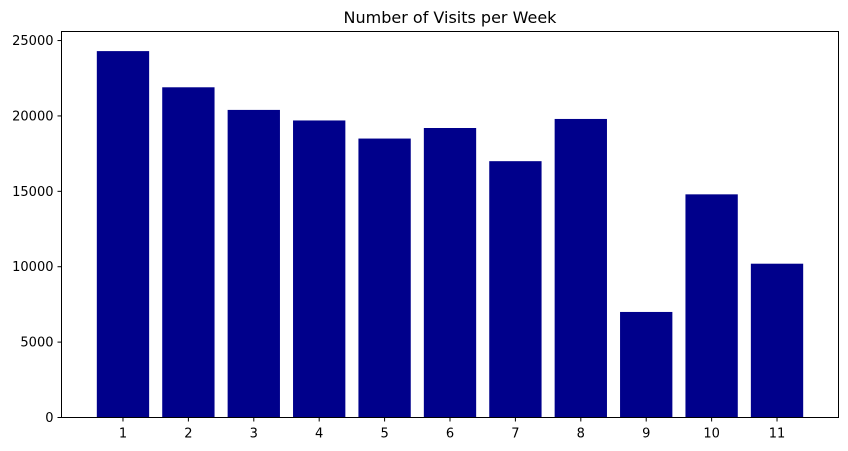 The image size is (848, 451). I want to click on x-tick-label: 7, so click(515, 434).